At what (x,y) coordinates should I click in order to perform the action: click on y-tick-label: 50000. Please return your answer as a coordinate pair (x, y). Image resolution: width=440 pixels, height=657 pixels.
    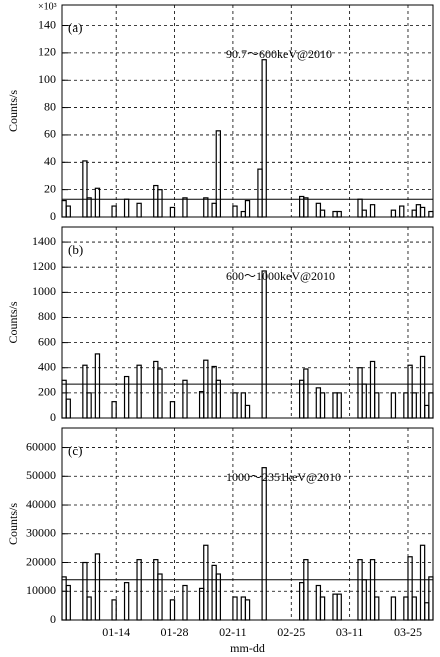
    Looking at the image, I should click on (41, 475).